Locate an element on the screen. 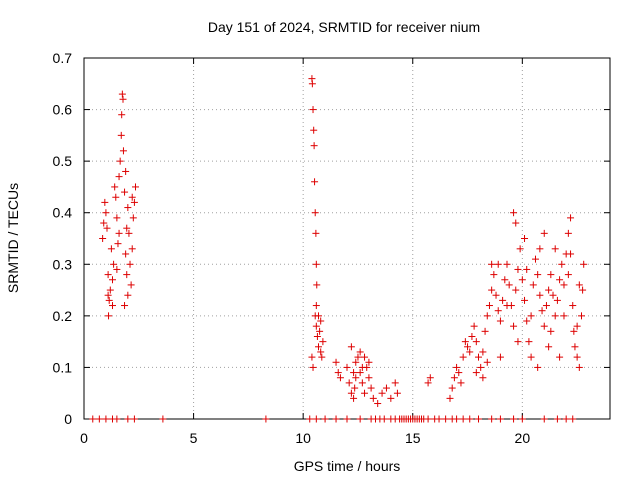  y-axis-label: SRMTID / TECUs is located at coordinates (13, 238).